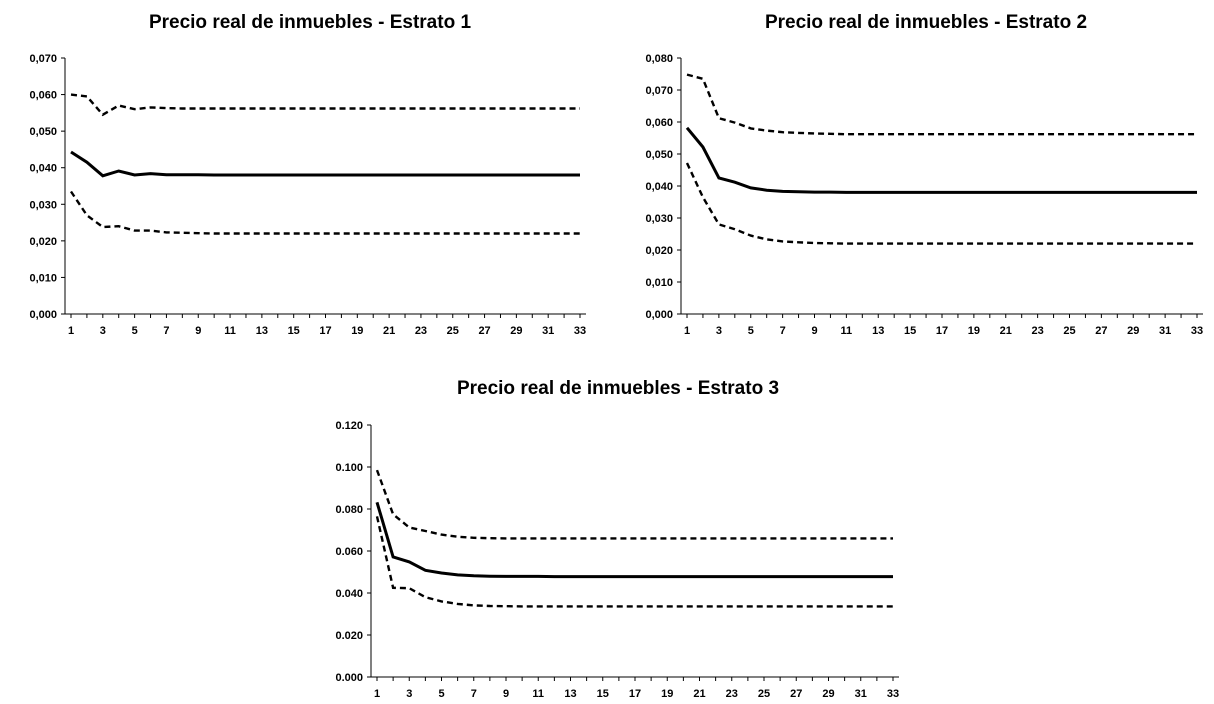  Describe the element at coordinates (43, 278) in the screenshot. I see `y-tick-label: 0,010` at that location.